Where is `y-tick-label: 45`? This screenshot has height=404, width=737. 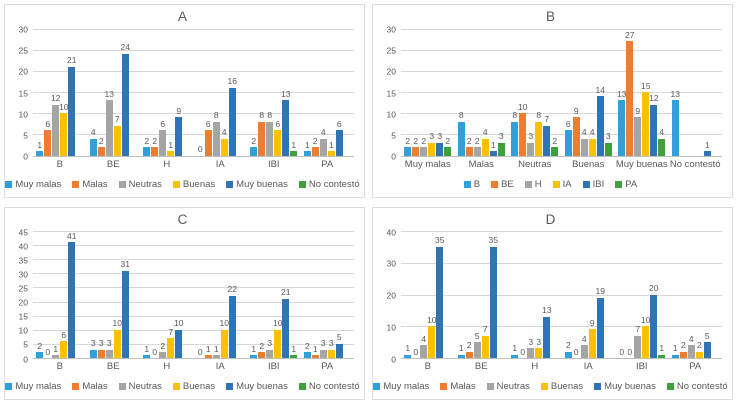 y-tick-label: 45 is located at coordinates (23, 231).